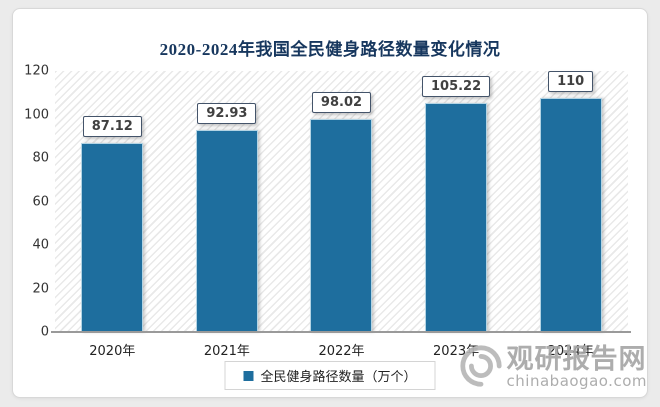 This screenshot has height=407, width=660. What do you see at coordinates (40, 158) in the screenshot?
I see `y-tick-label: 80` at bounding box center [40, 158].